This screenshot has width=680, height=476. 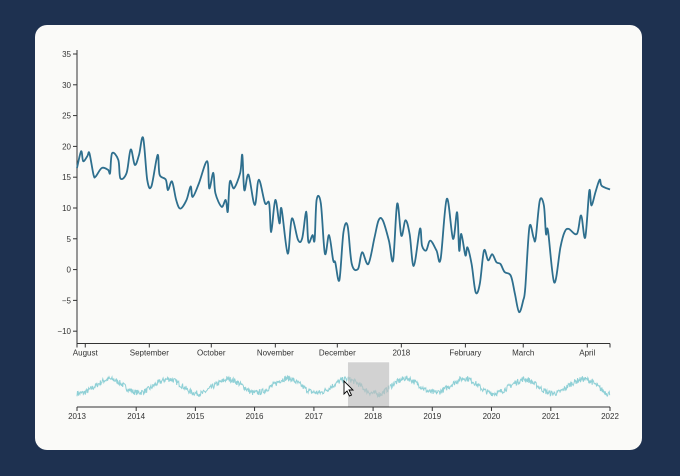 I want to click on overview-x-tick-label: 2017, so click(x=314, y=416).